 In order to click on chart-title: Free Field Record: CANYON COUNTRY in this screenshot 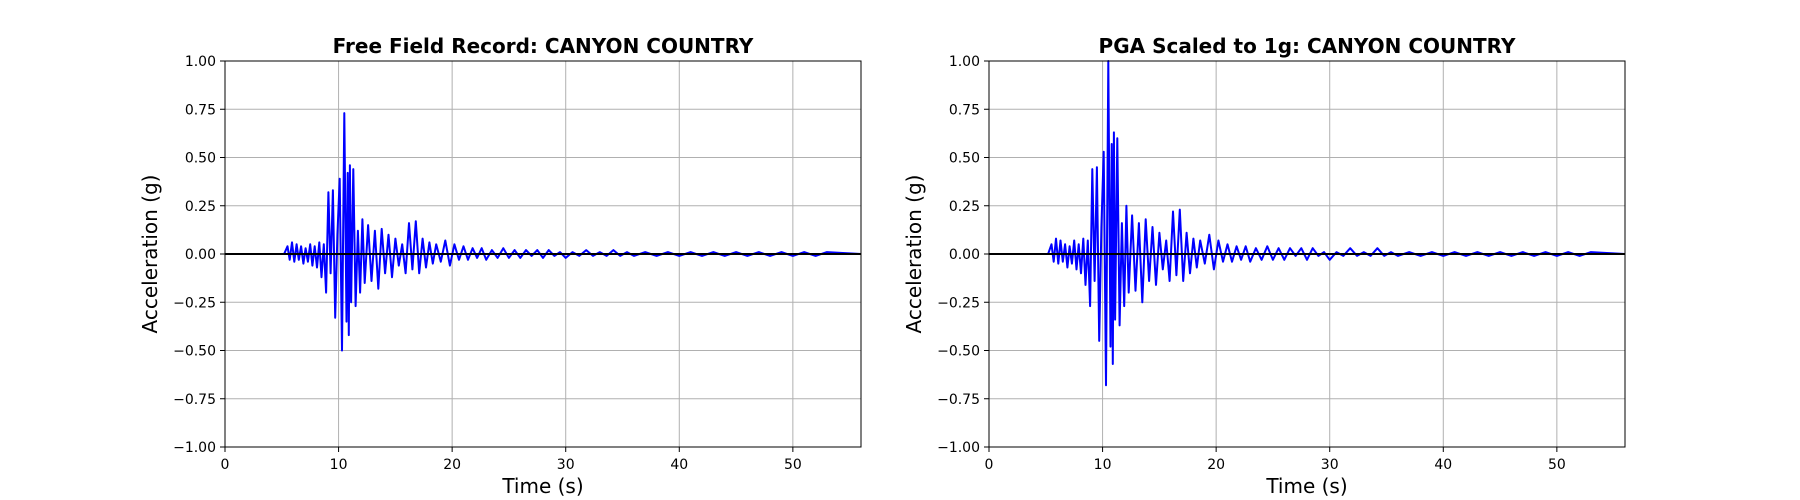, I will do `click(543, 46)`.